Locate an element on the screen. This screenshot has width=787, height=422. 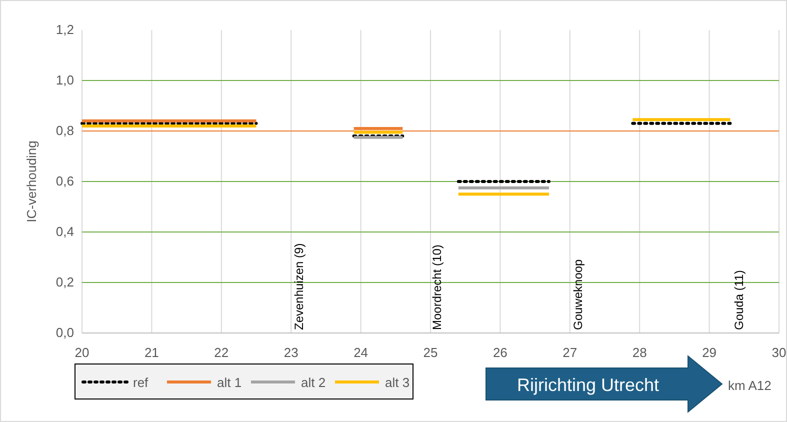
legend-label: alt 1 is located at coordinates (229, 382).